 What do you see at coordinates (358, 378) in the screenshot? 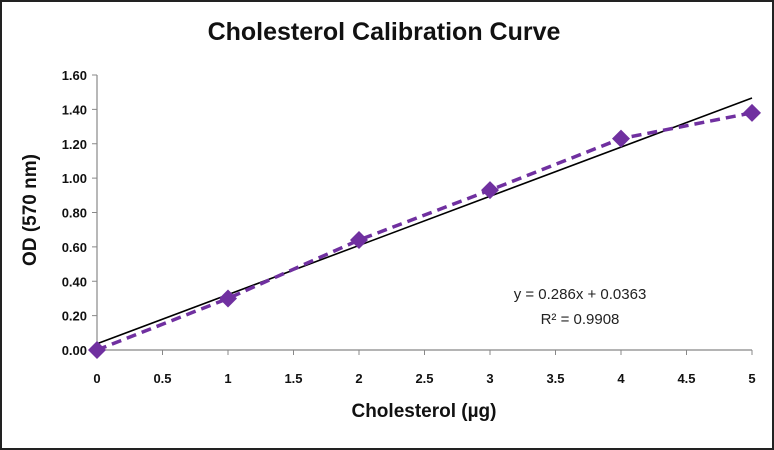
I see `x-tick-label: 2` at bounding box center [358, 378].